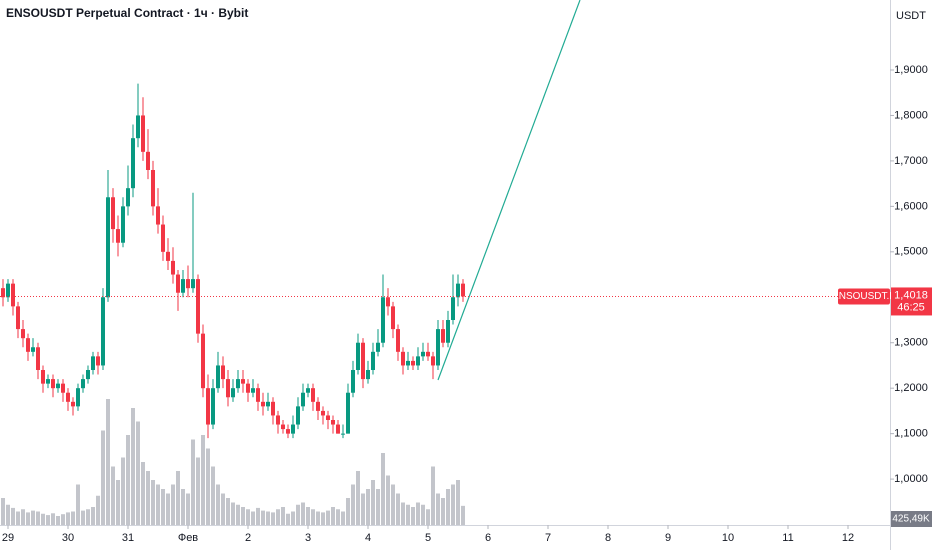 The height and width of the screenshot is (550, 932). Describe the element at coordinates (911, 301) in the screenshot. I see `price-label-box` at that location.